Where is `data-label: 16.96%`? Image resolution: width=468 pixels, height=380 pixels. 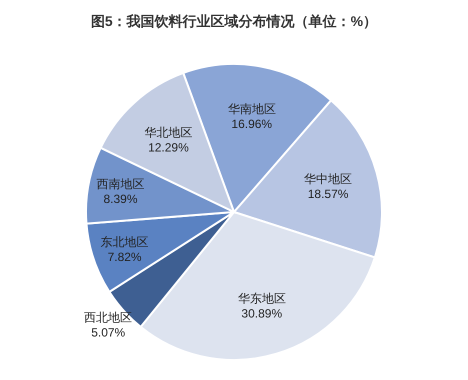
data-label: 16.96% is located at coordinates (251, 123).